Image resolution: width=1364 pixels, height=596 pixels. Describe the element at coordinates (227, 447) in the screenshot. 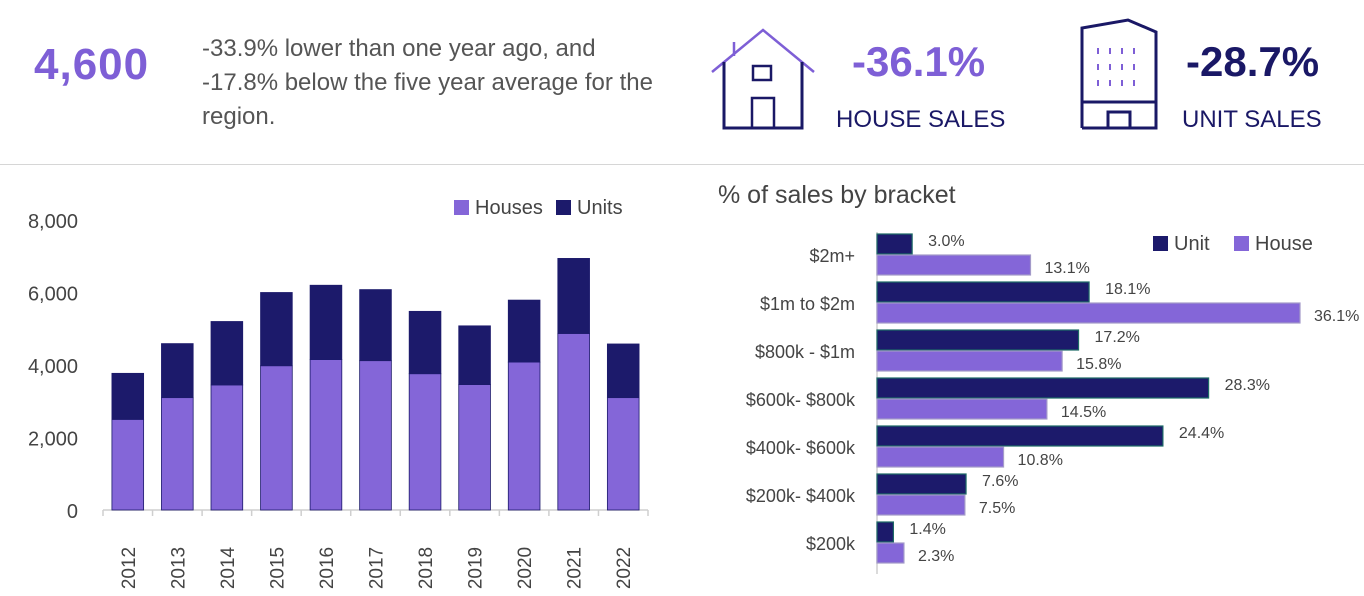

I see `bar-houses-2014` at that location.